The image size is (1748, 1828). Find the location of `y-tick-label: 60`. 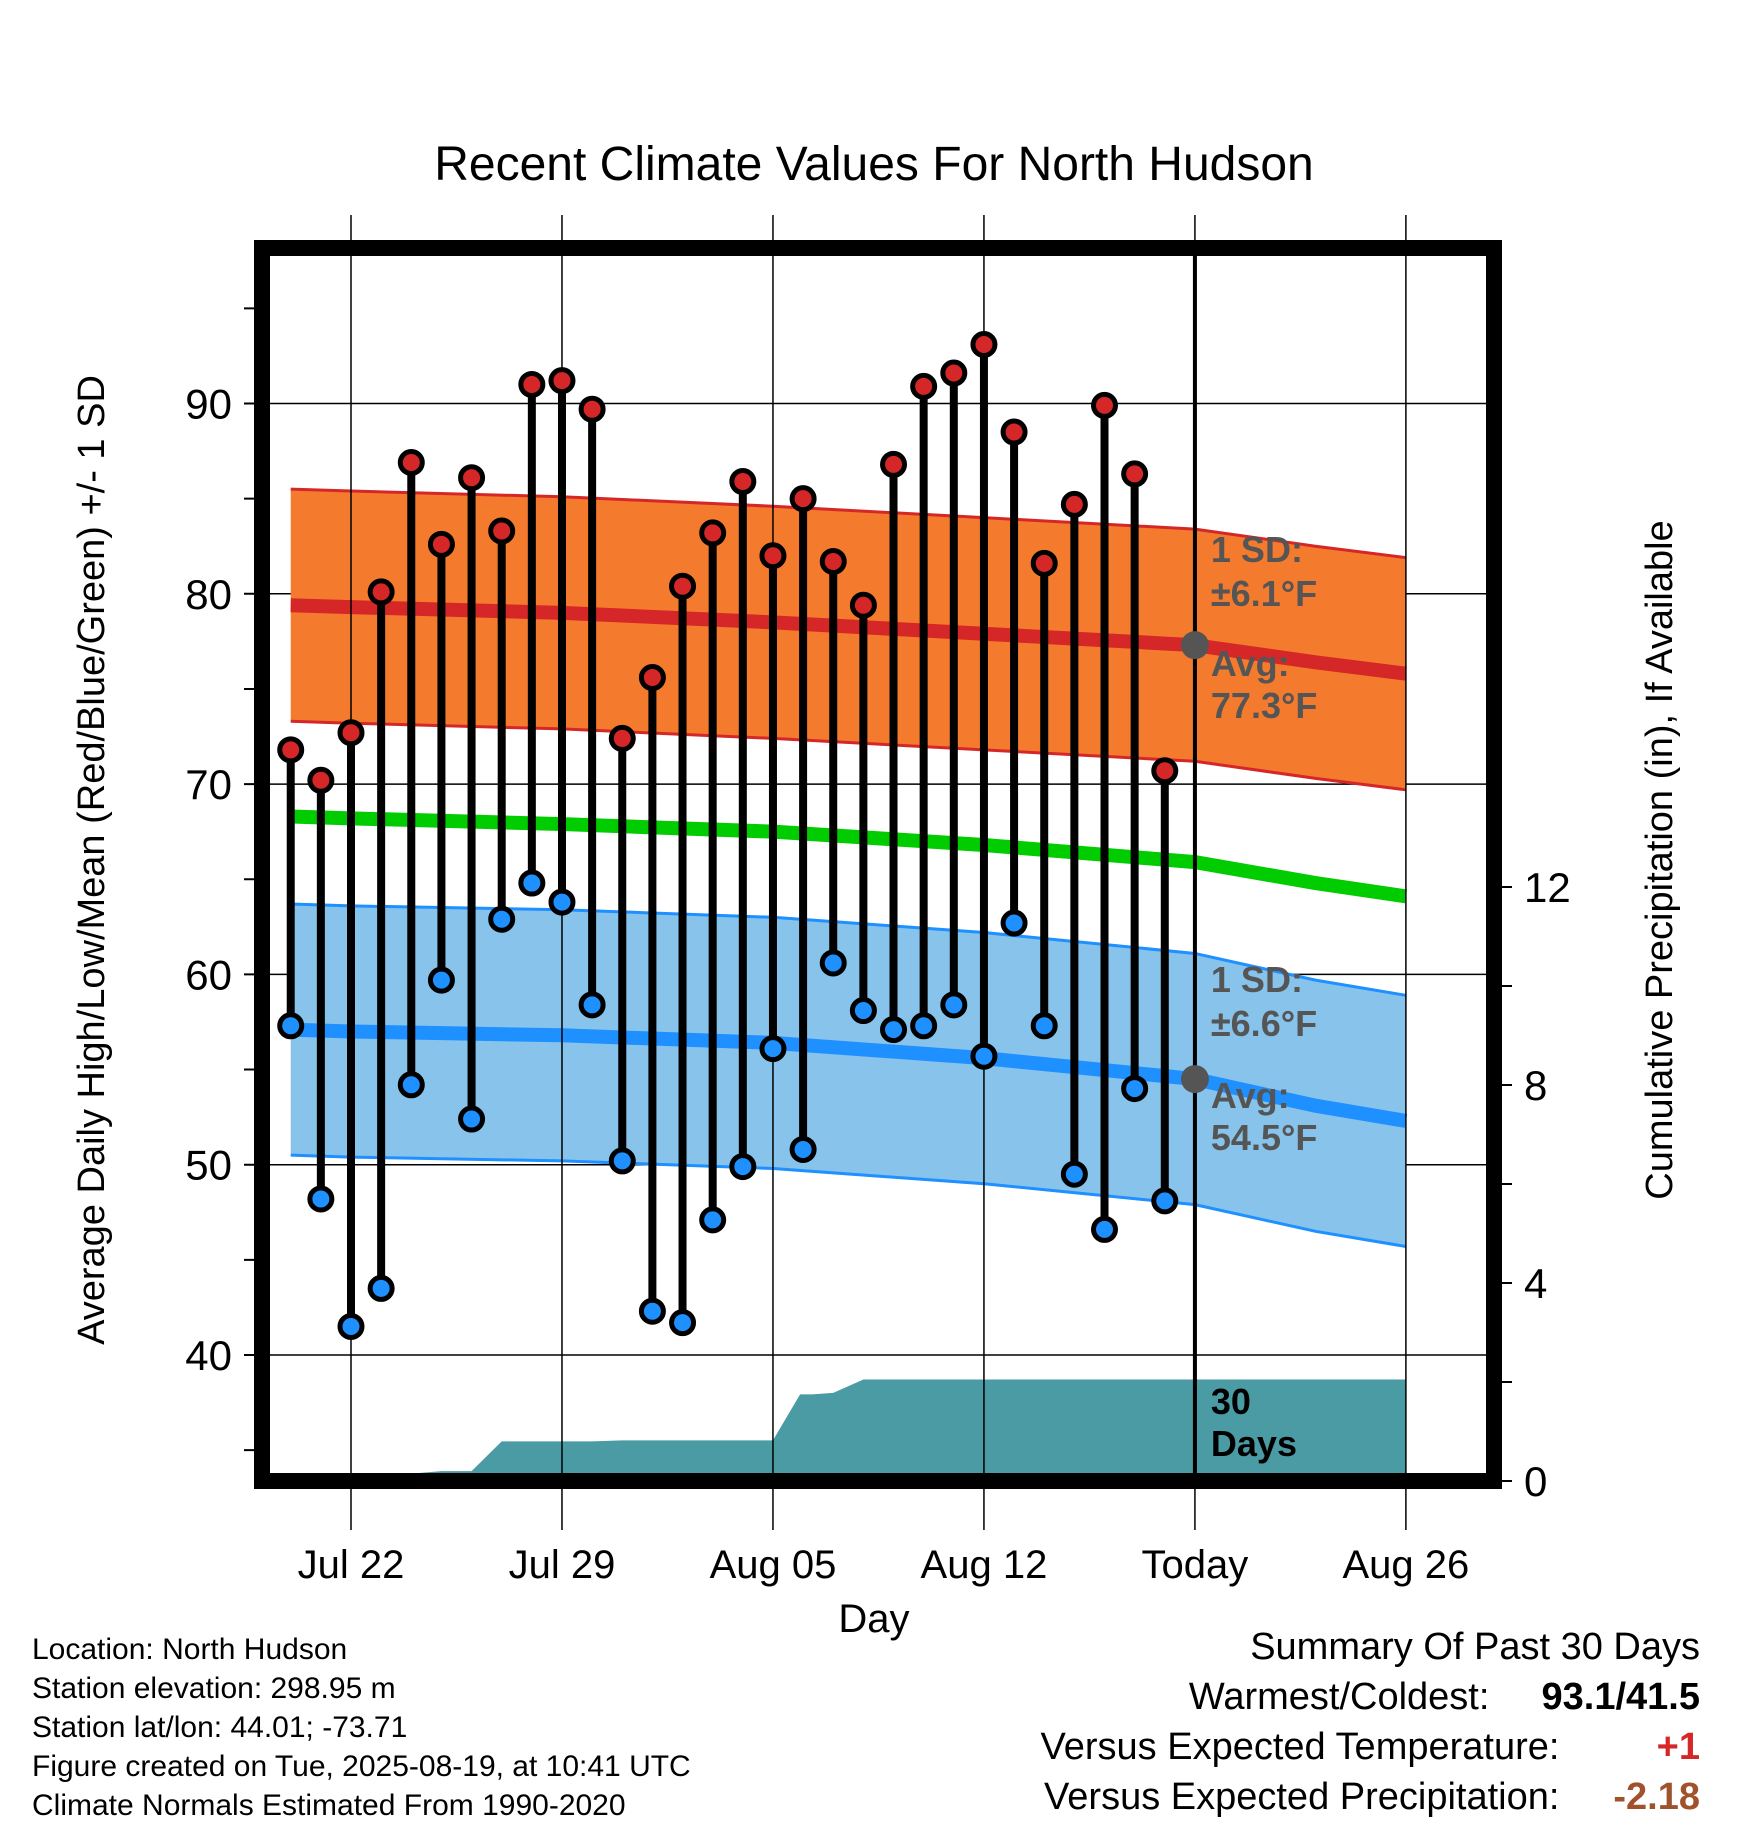

y-tick-label: 60 is located at coordinates (208, 974).